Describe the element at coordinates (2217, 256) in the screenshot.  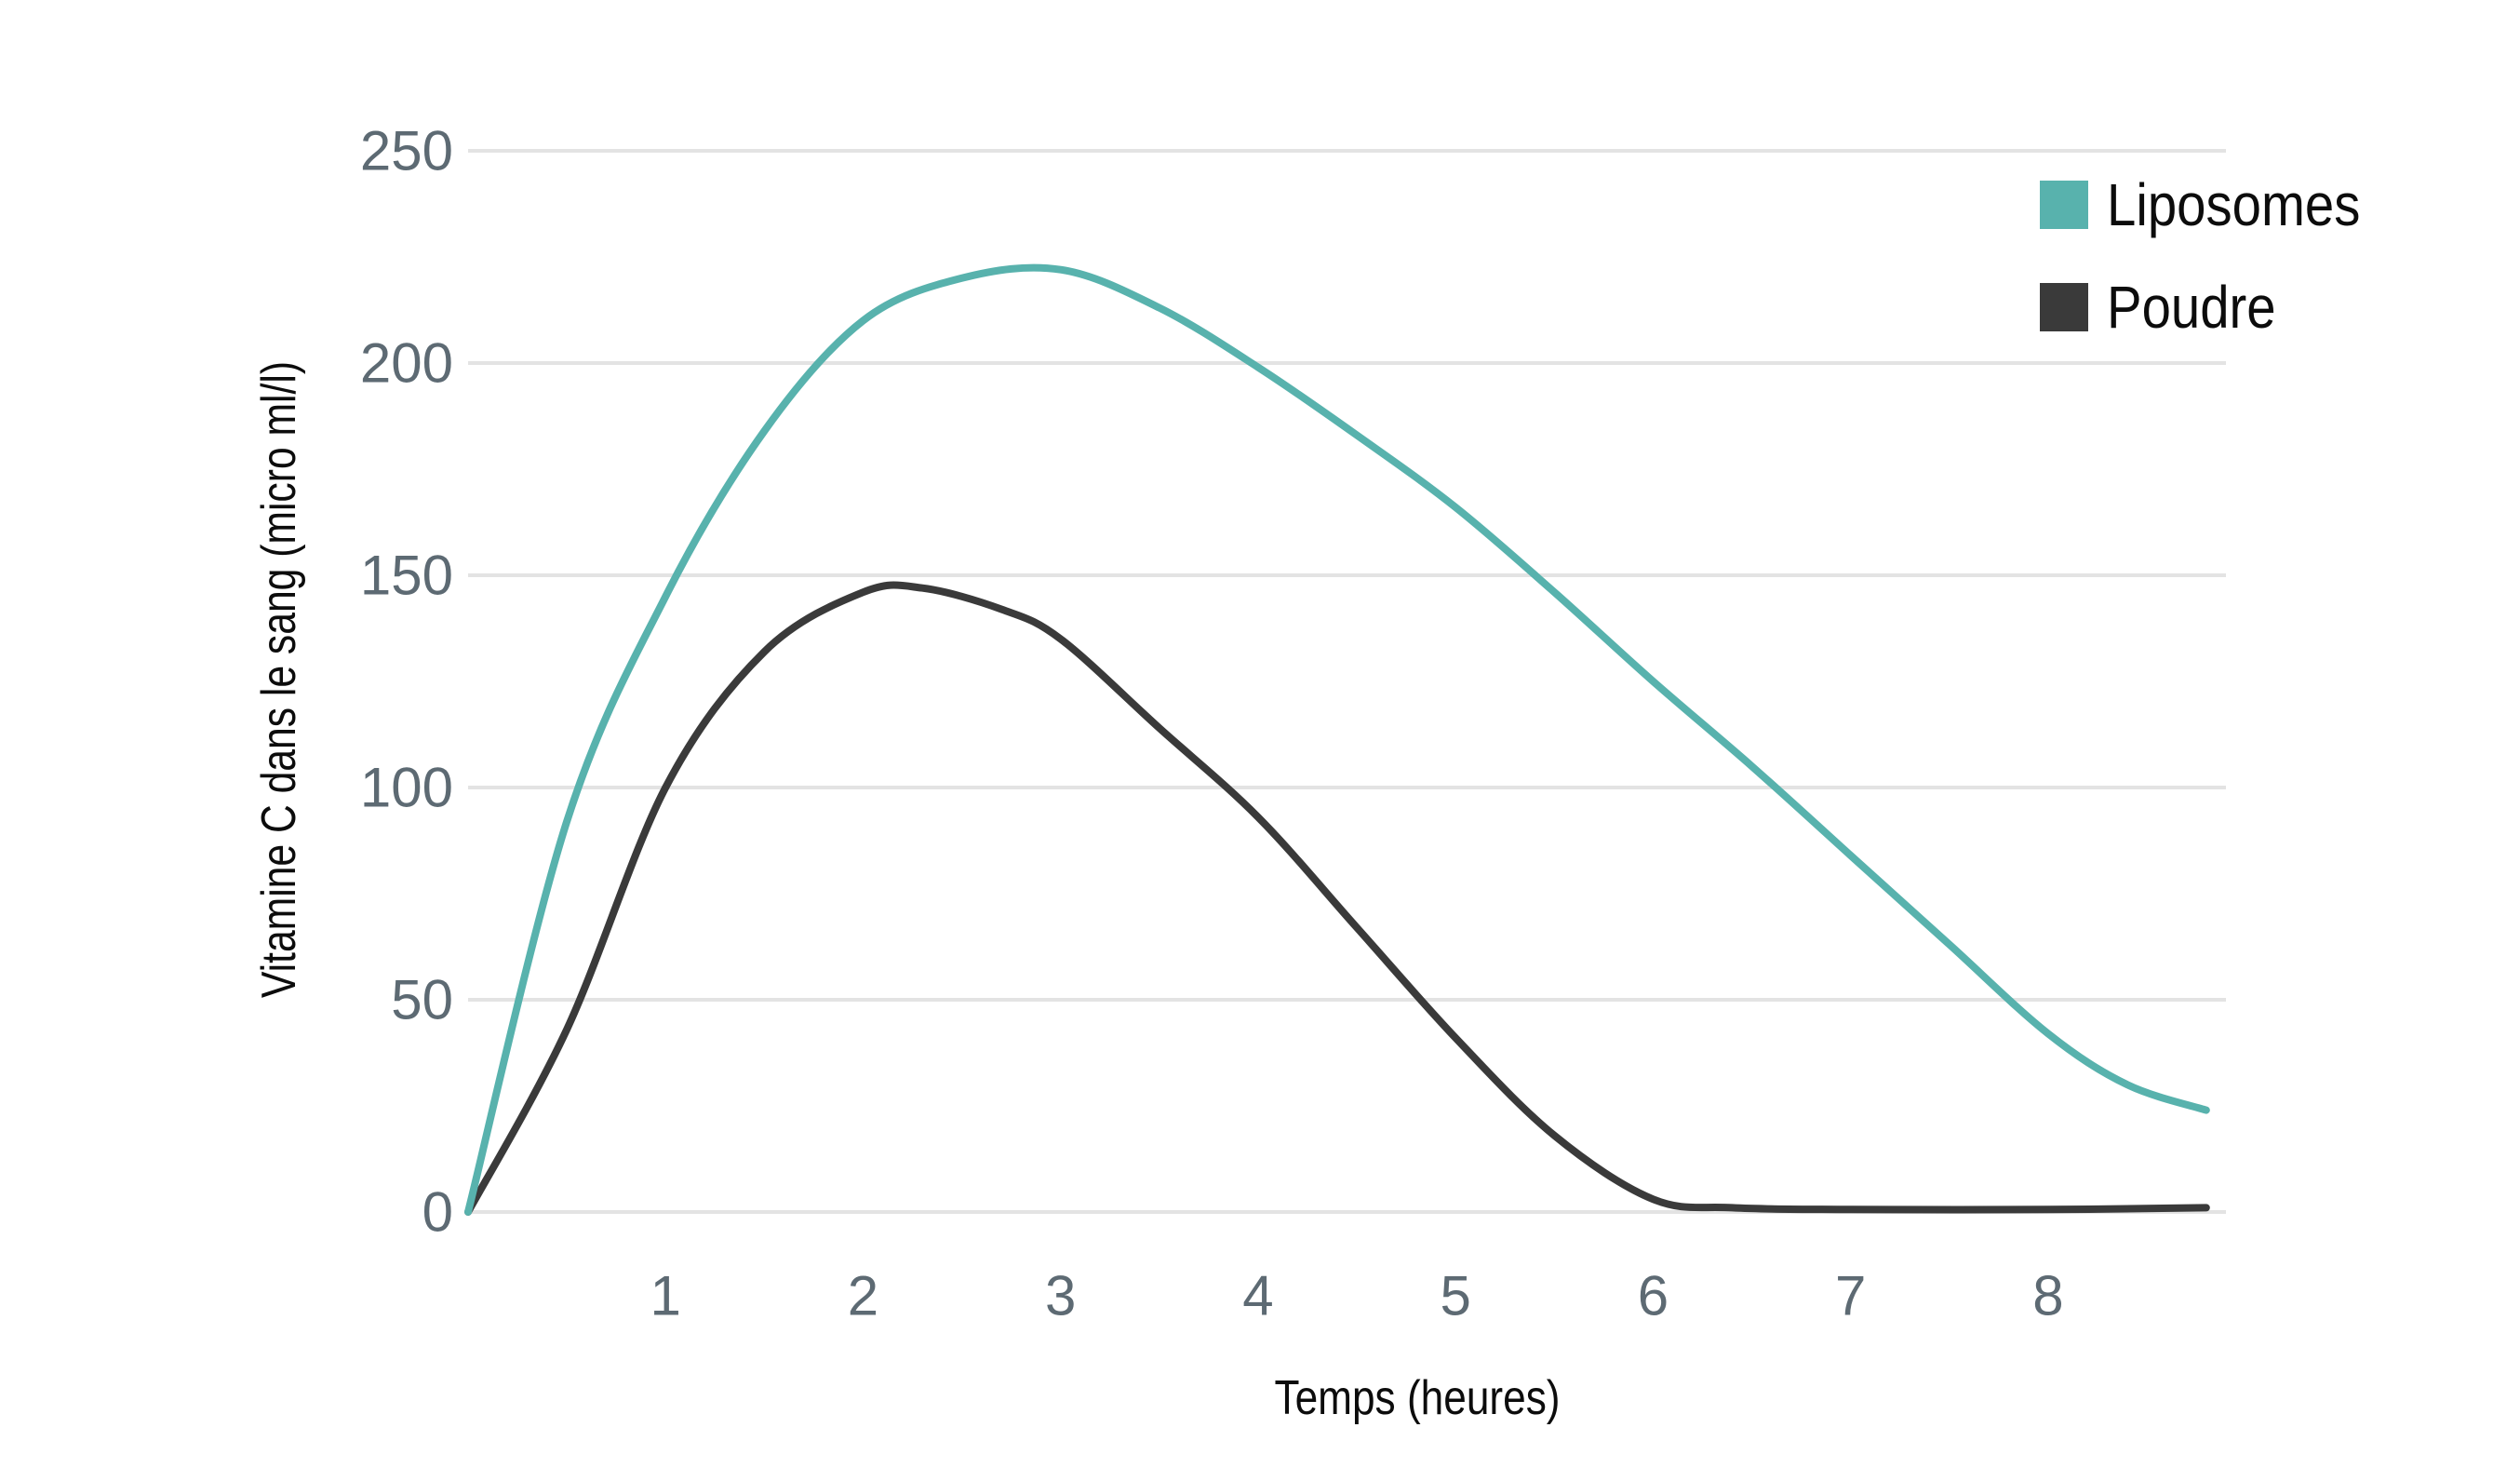
I see `legend: Liposomes Poudre` at that location.